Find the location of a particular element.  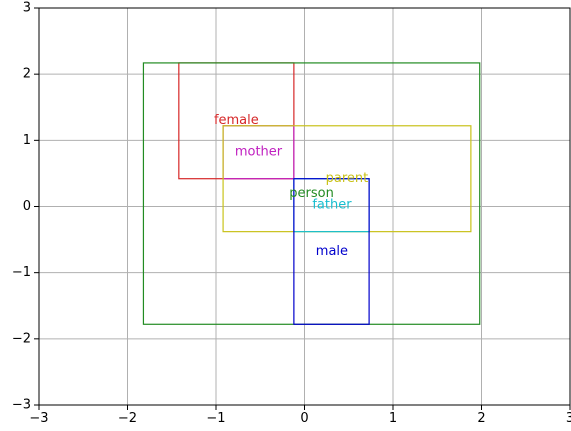

father-label: father is located at coordinates (332, 205).